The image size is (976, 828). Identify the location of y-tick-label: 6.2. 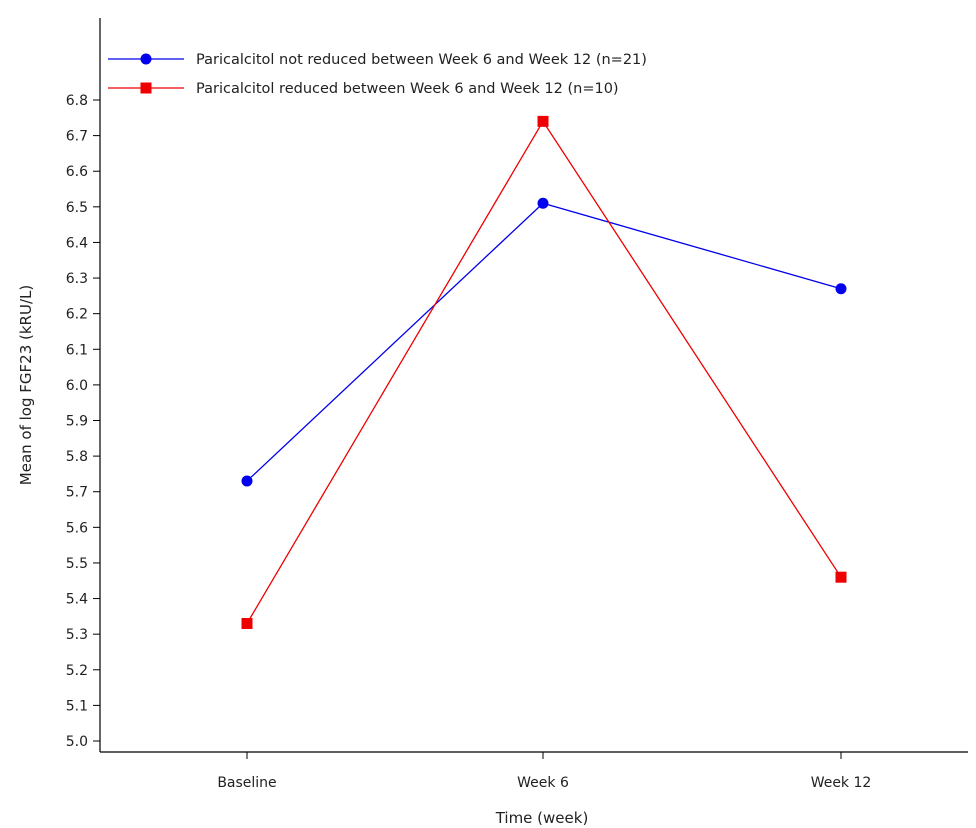
(77, 315).